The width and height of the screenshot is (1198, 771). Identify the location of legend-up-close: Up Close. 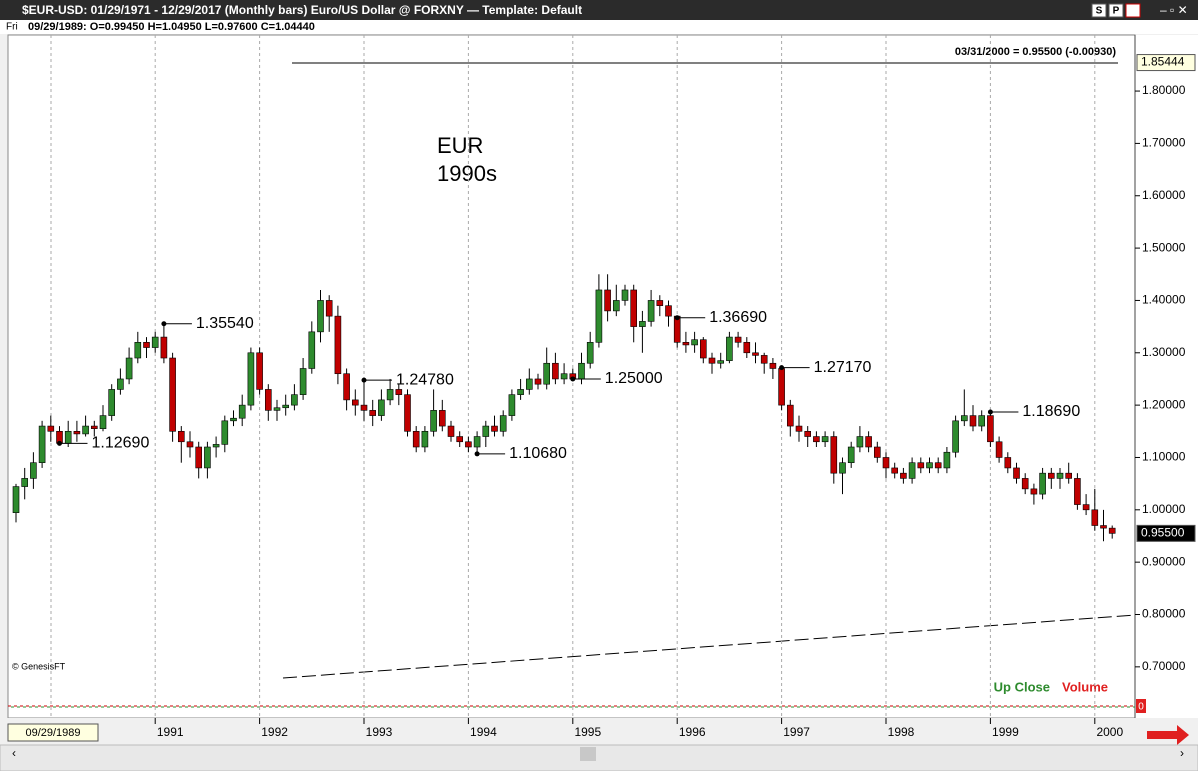
(1022, 686).